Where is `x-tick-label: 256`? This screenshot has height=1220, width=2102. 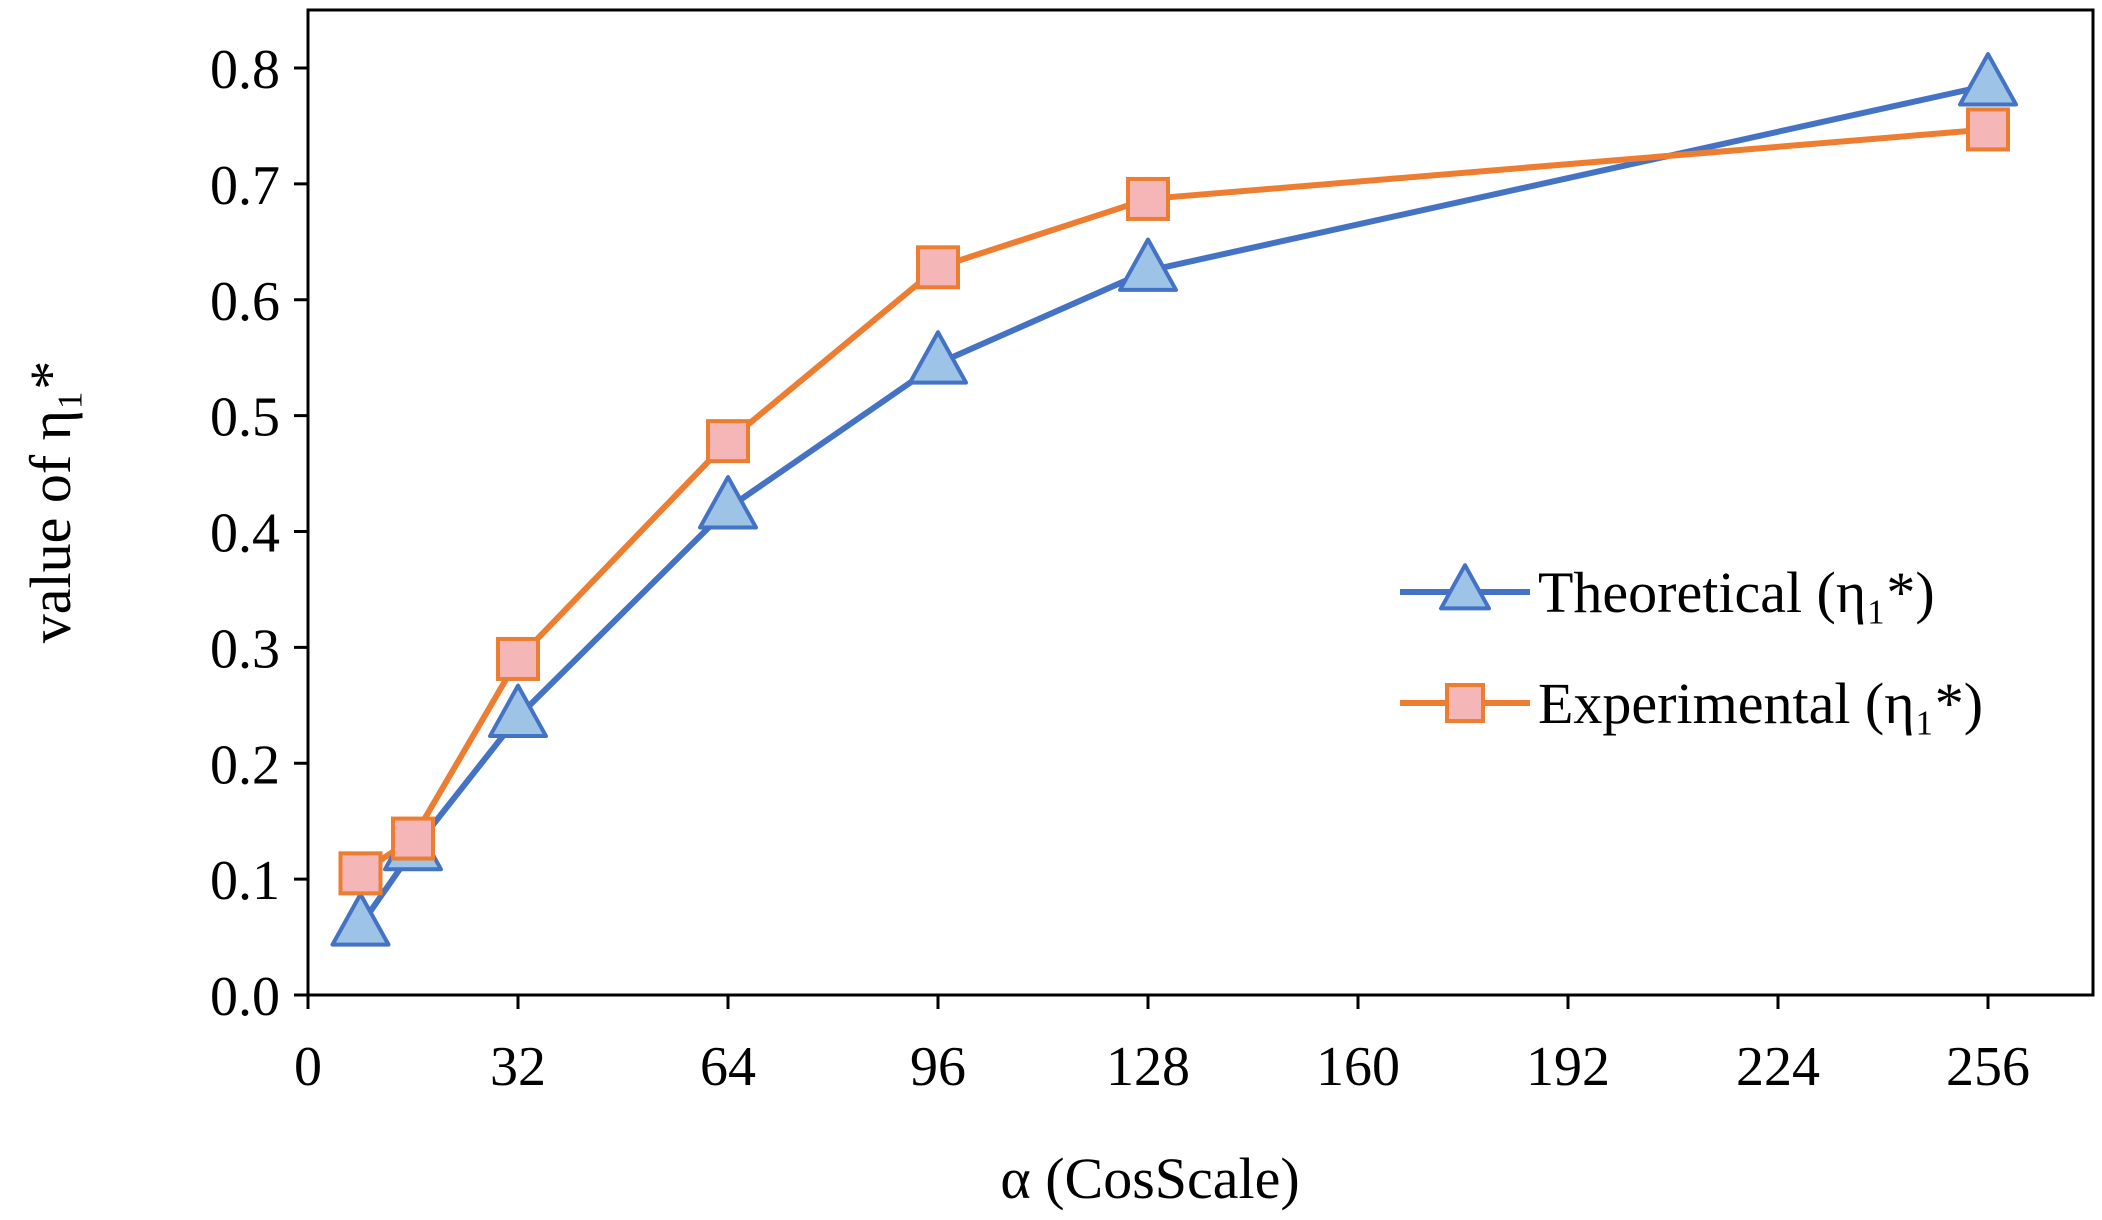 x-tick-label: 256 is located at coordinates (1988, 1067).